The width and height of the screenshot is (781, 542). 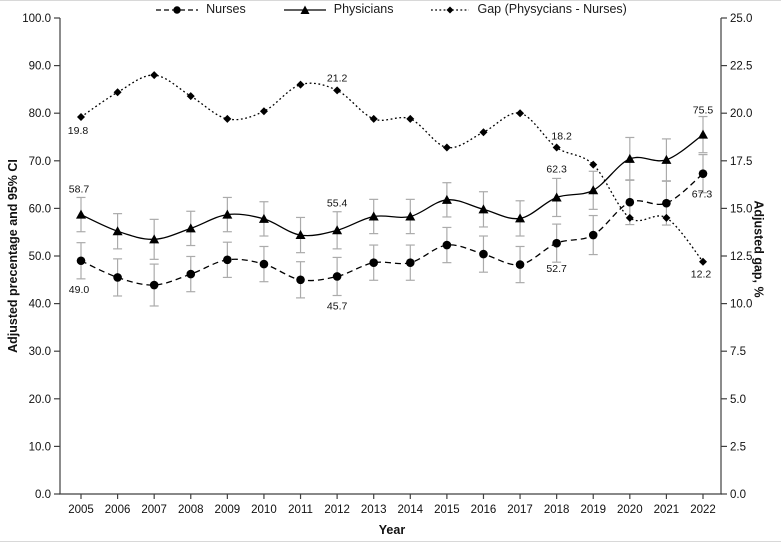 I want to click on nurses-point-label: 45.7, so click(x=337, y=306).